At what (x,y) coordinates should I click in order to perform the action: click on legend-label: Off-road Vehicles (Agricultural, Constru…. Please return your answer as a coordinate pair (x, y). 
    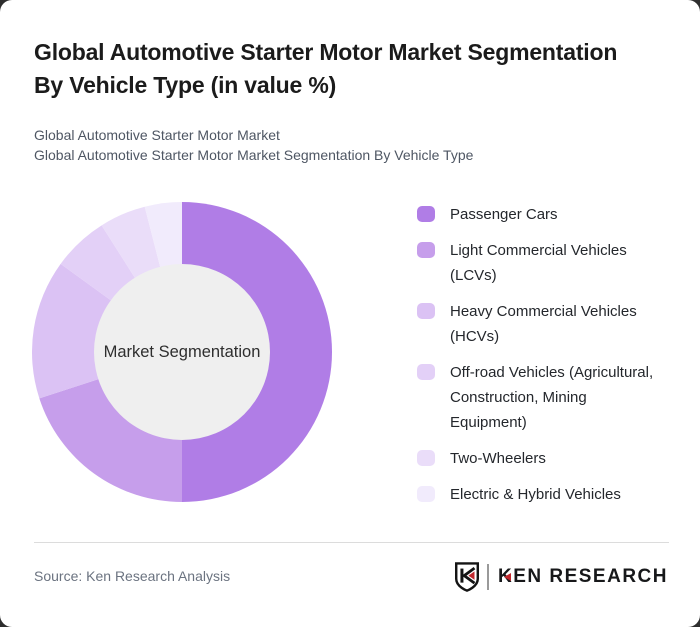
    Looking at the image, I should click on (552, 397).